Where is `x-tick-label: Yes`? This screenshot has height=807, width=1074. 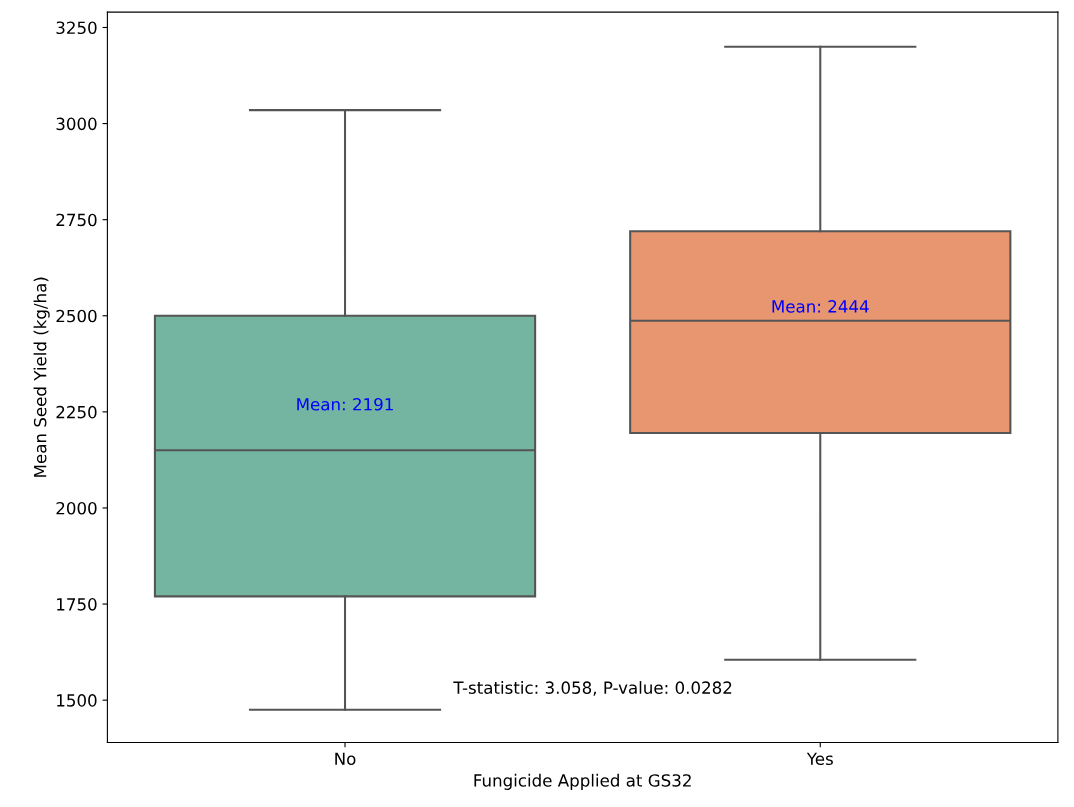
x-tick-label: Yes is located at coordinates (819, 759).